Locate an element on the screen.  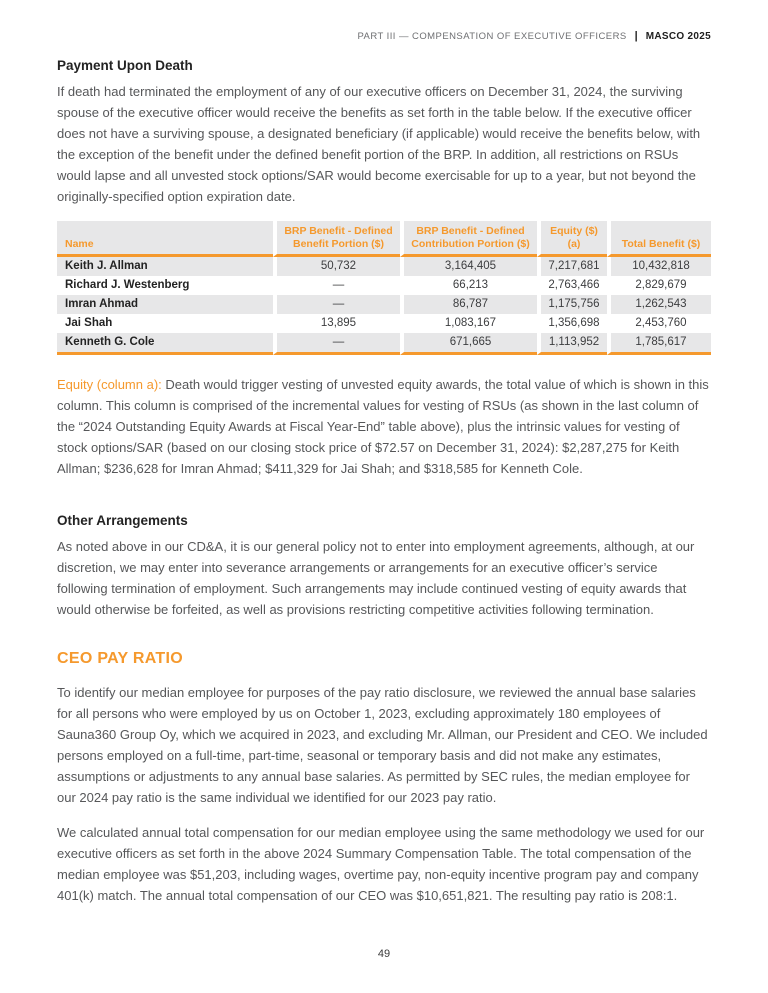
cell-brp-dc: 1,083,167 is located at coordinates (468, 323).